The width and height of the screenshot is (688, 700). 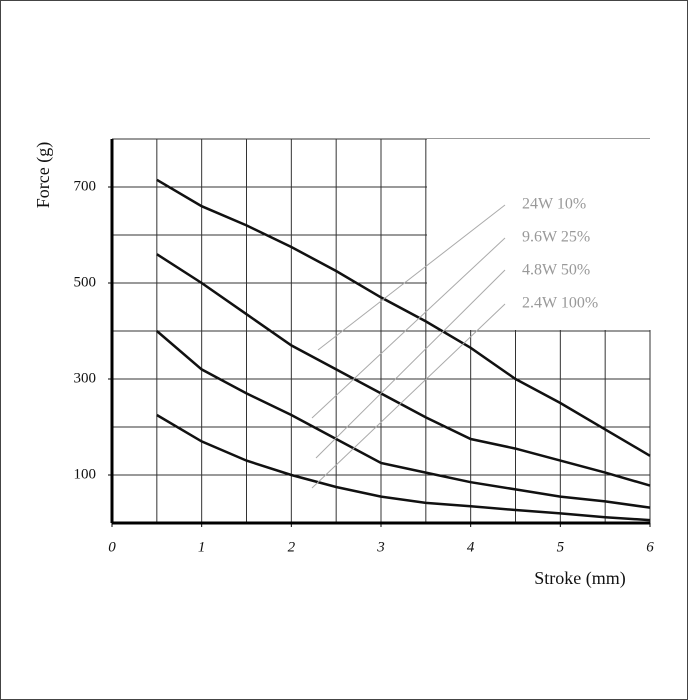 I want to click on x-axis-label: Stroke (mm), so click(x=580, y=578).